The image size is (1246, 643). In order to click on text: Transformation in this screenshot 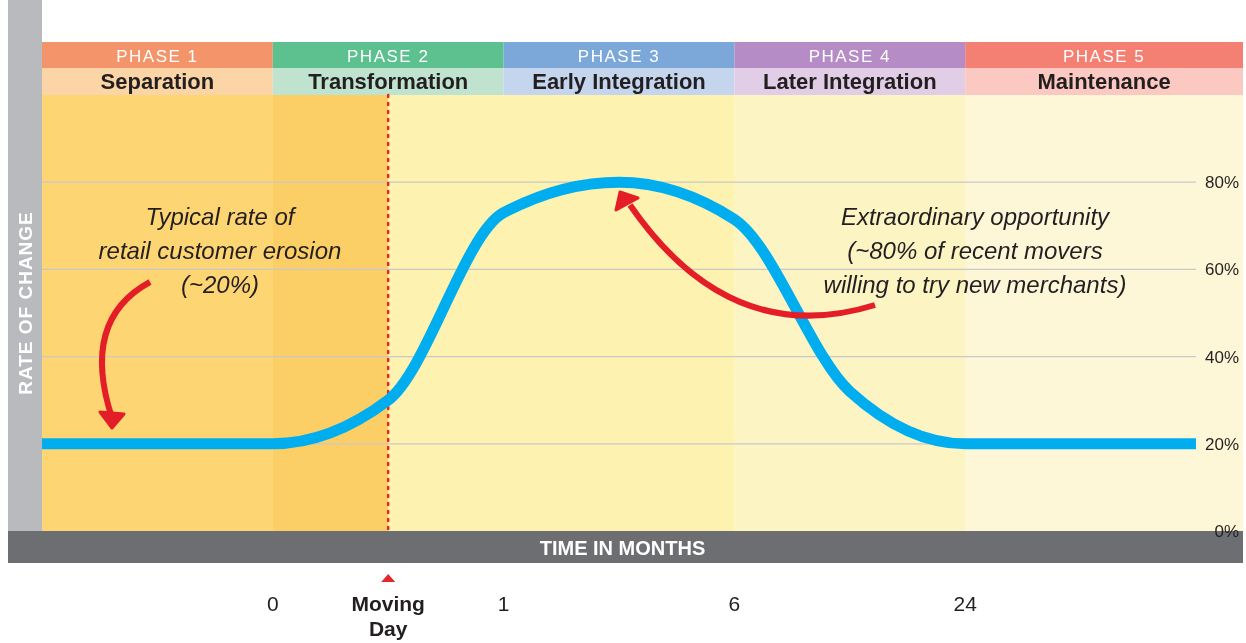, I will do `click(388, 81)`.